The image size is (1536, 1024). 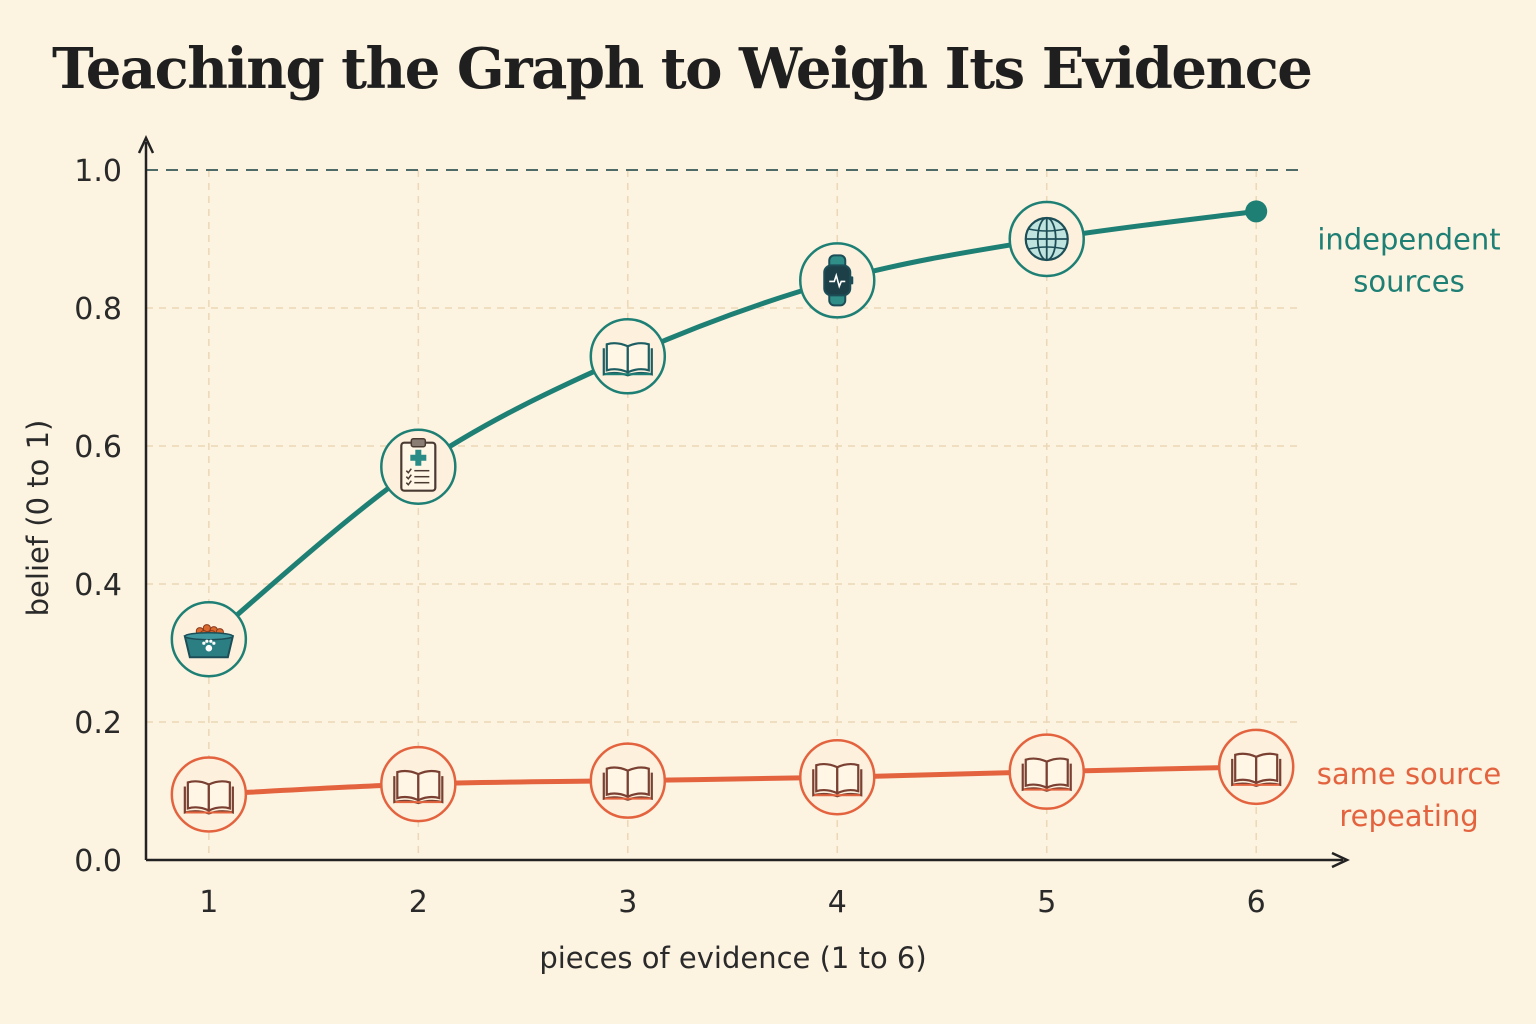 I want to click on medical-cross, so click(x=418, y=457).